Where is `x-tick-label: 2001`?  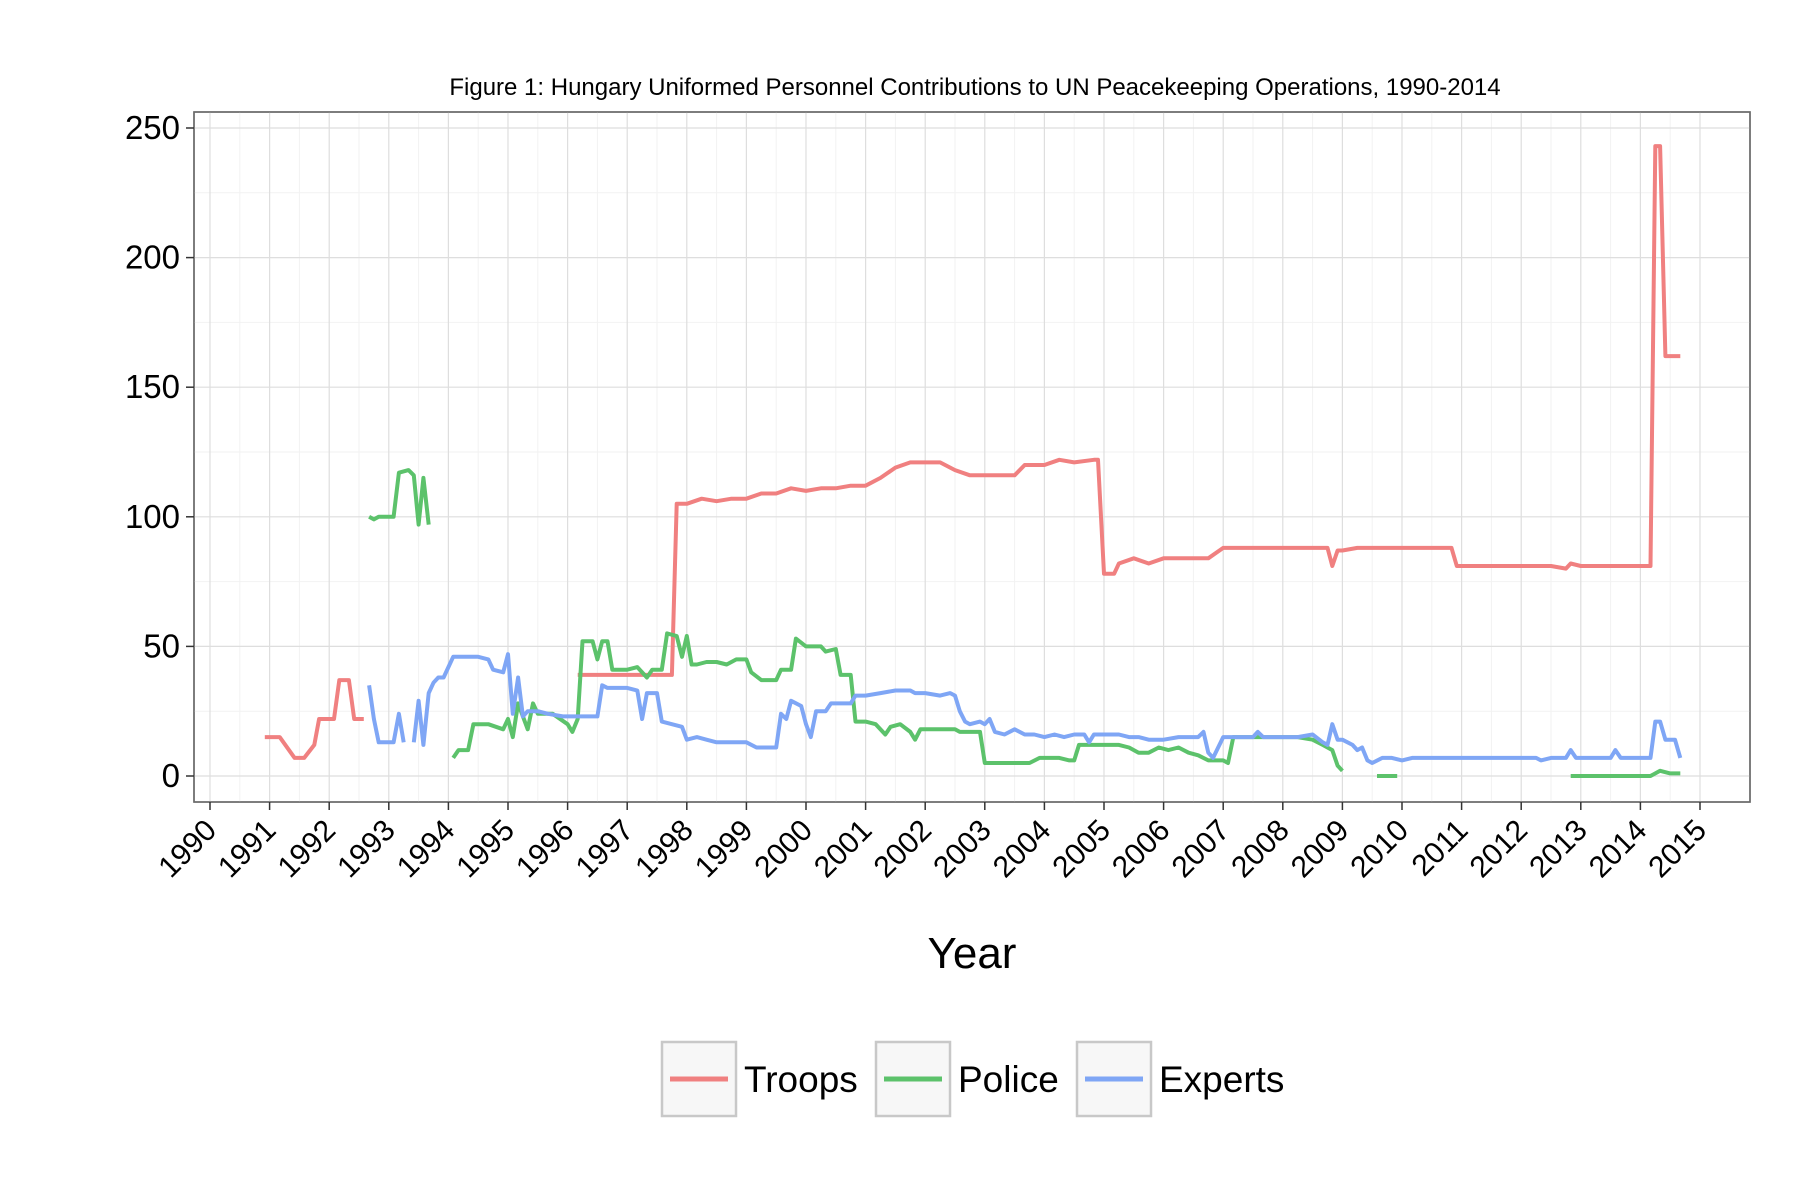 x-tick-label: 2001 is located at coordinates (843, 849).